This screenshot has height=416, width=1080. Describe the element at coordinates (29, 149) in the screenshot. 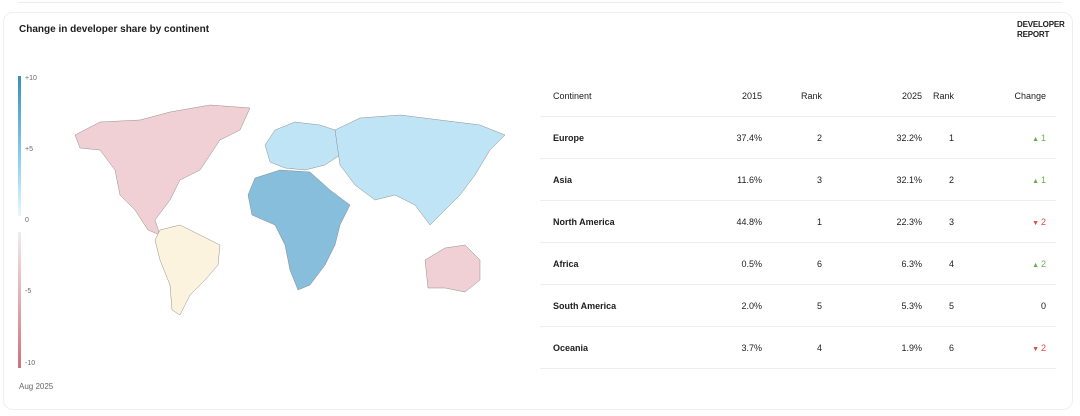

I see `legend-tick: +5` at that location.